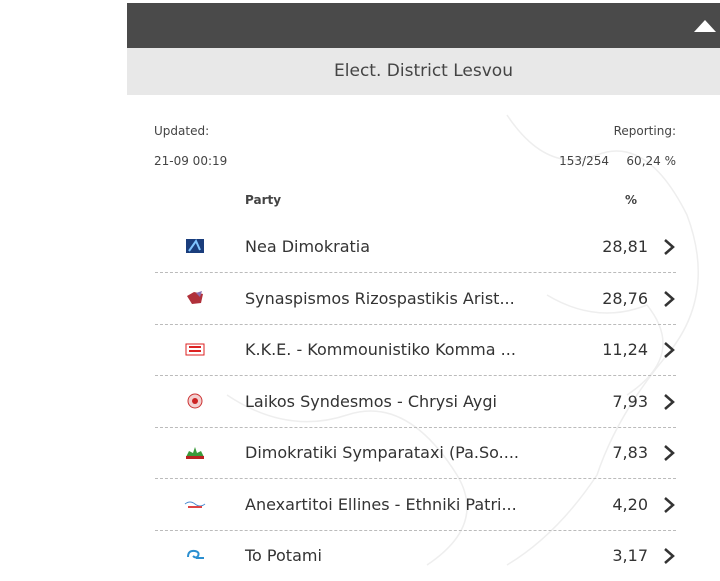  Describe the element at coordinates (182, 131) in the screenshot. I see `updated-label: Updated:` at that location.